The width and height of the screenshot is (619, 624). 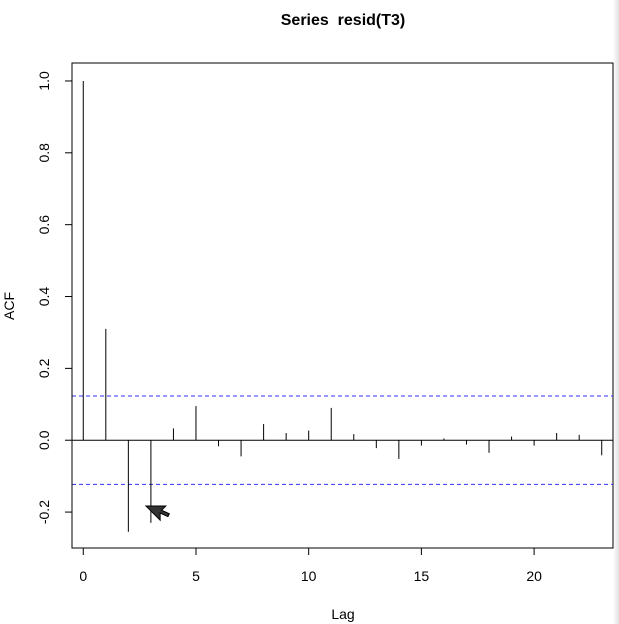 What do you see at coordinates (44, 512) in the screenshot?
I see `y-tick-label-0: -0.2` at bounding box center [44, 512].